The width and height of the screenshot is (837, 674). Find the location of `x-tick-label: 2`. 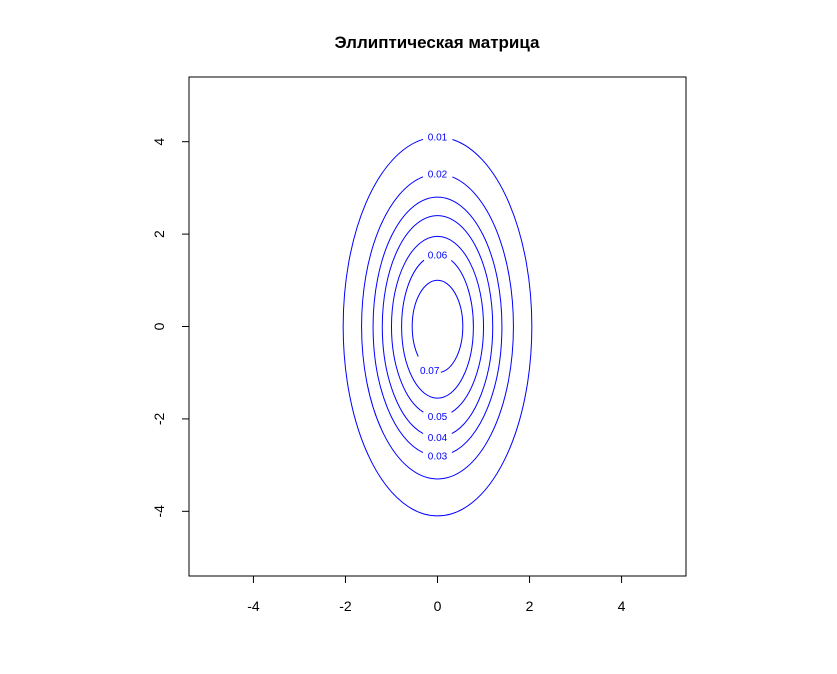

x-tick-label: 2 is located at coordinates (530, 606).